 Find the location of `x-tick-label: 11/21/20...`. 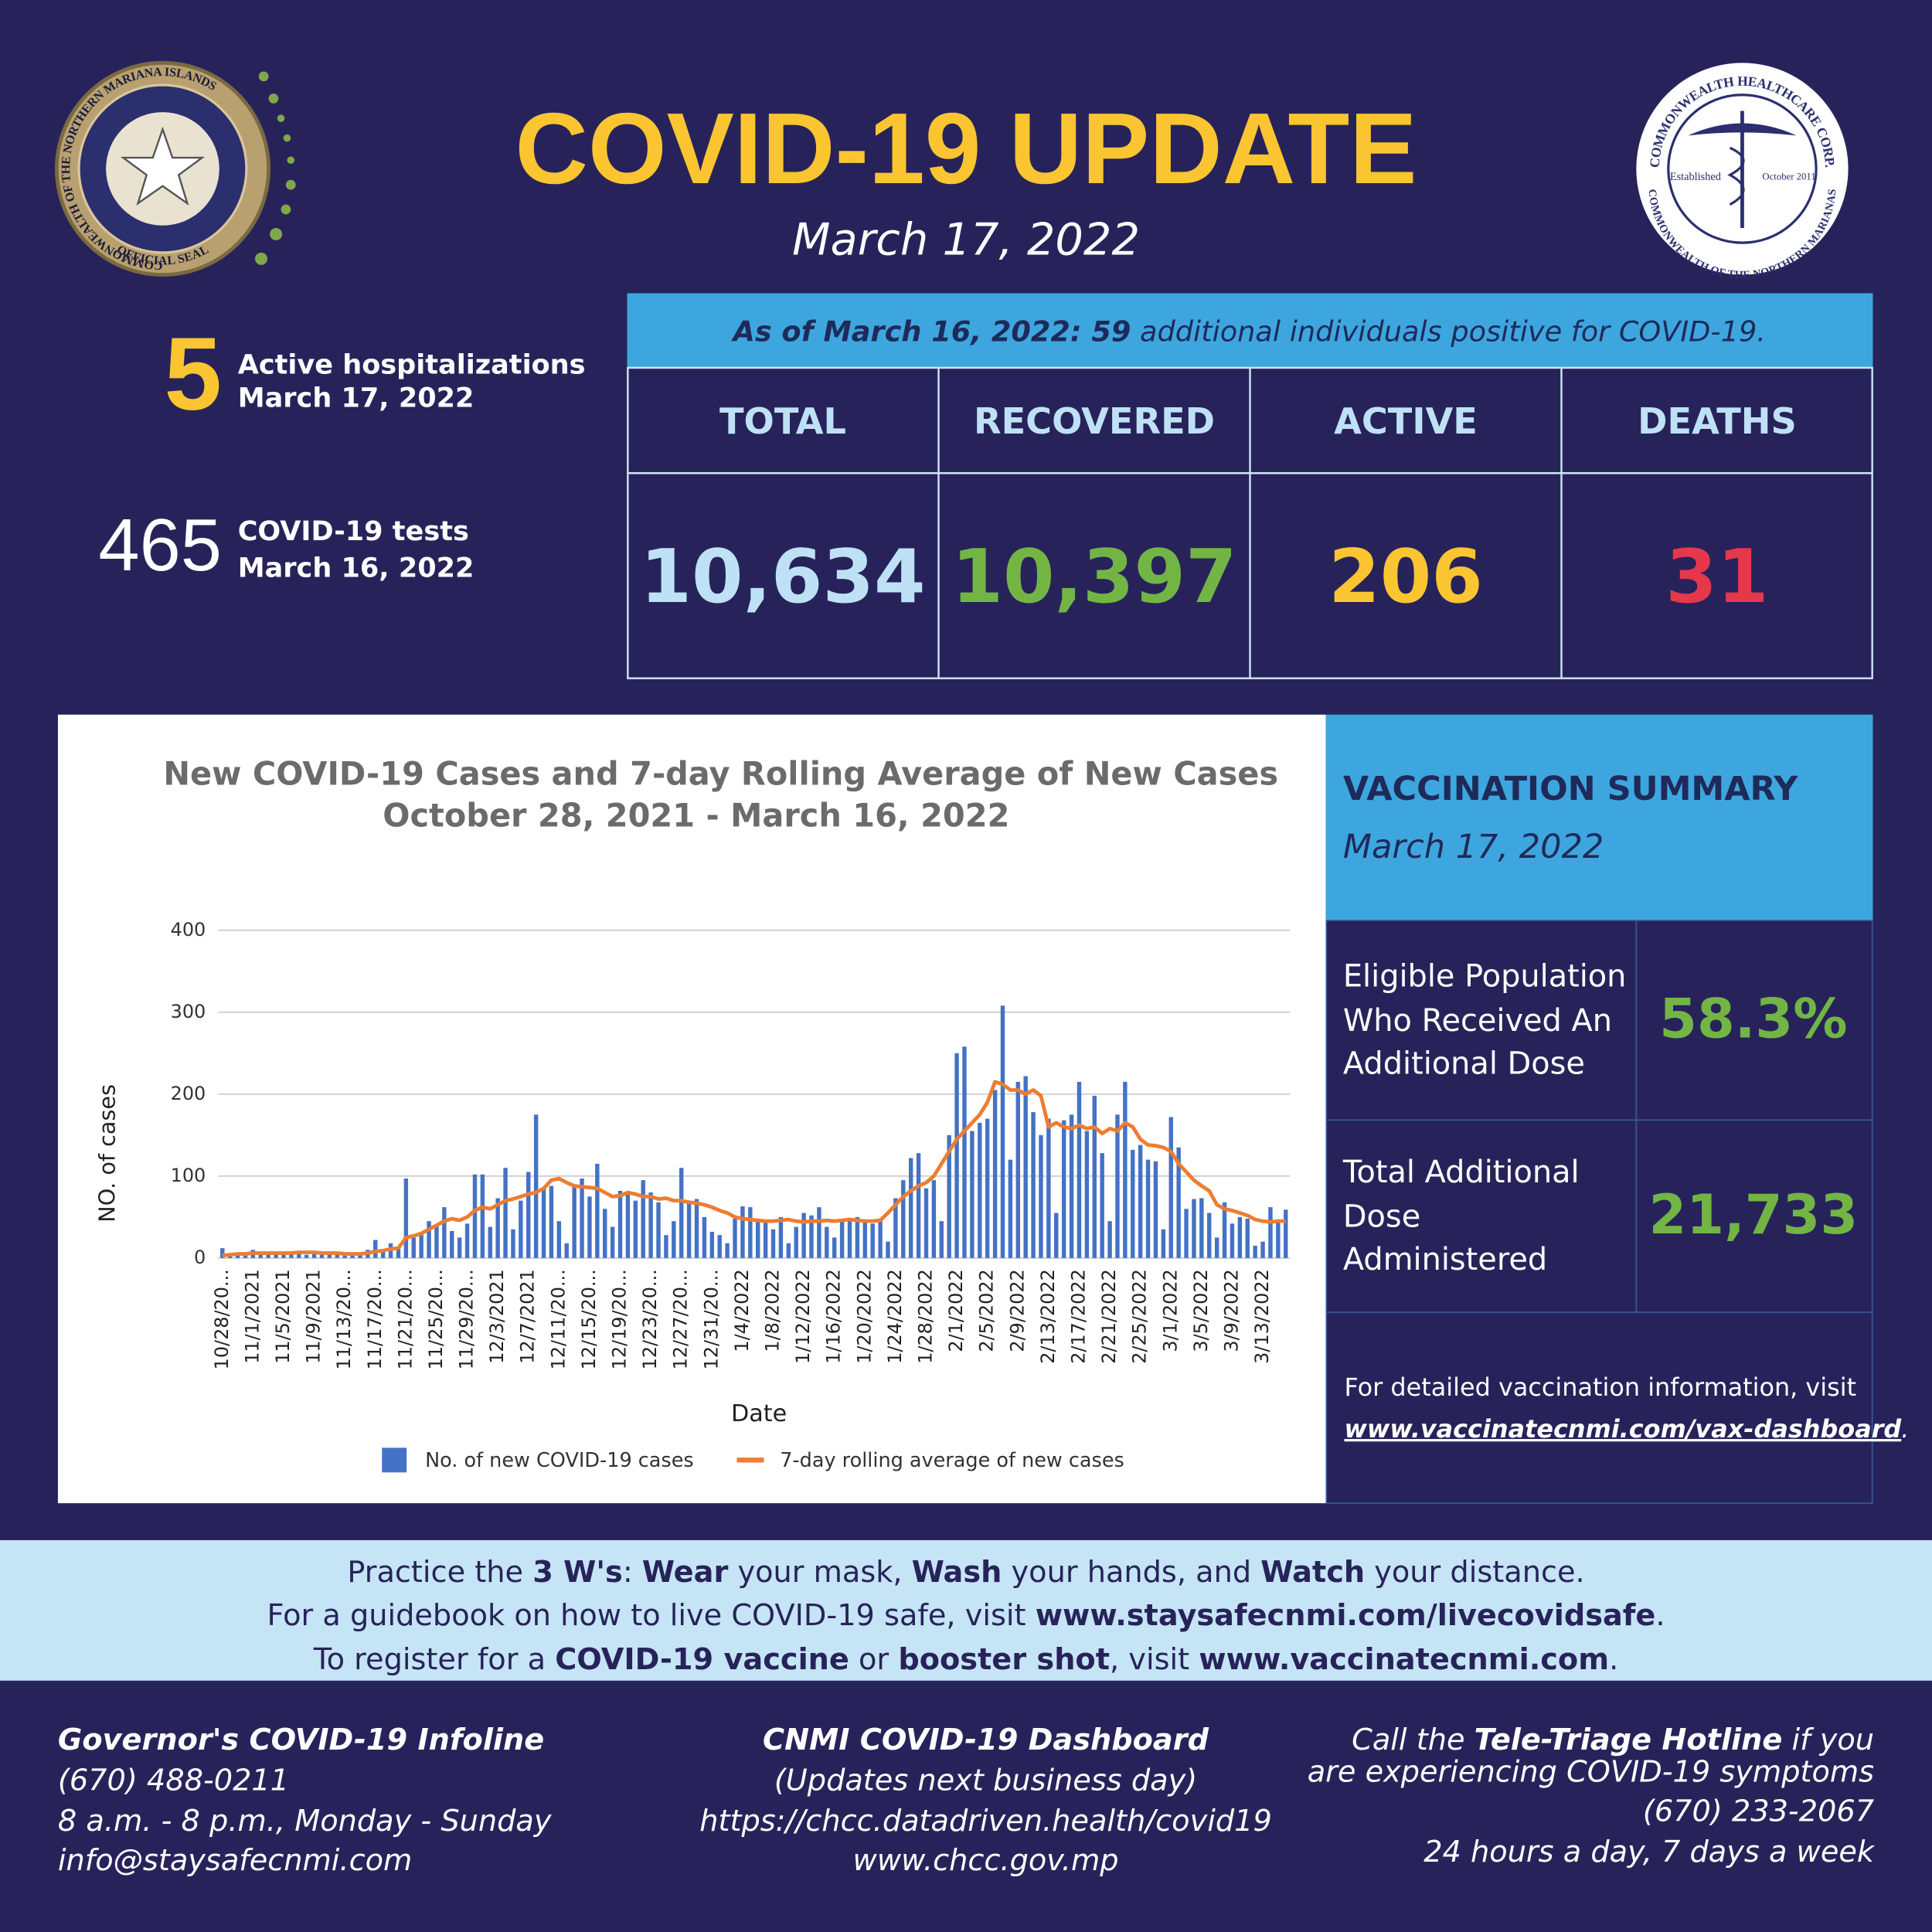

x-tick-label: 11/21/20... is located at coordinates (405, 1319).